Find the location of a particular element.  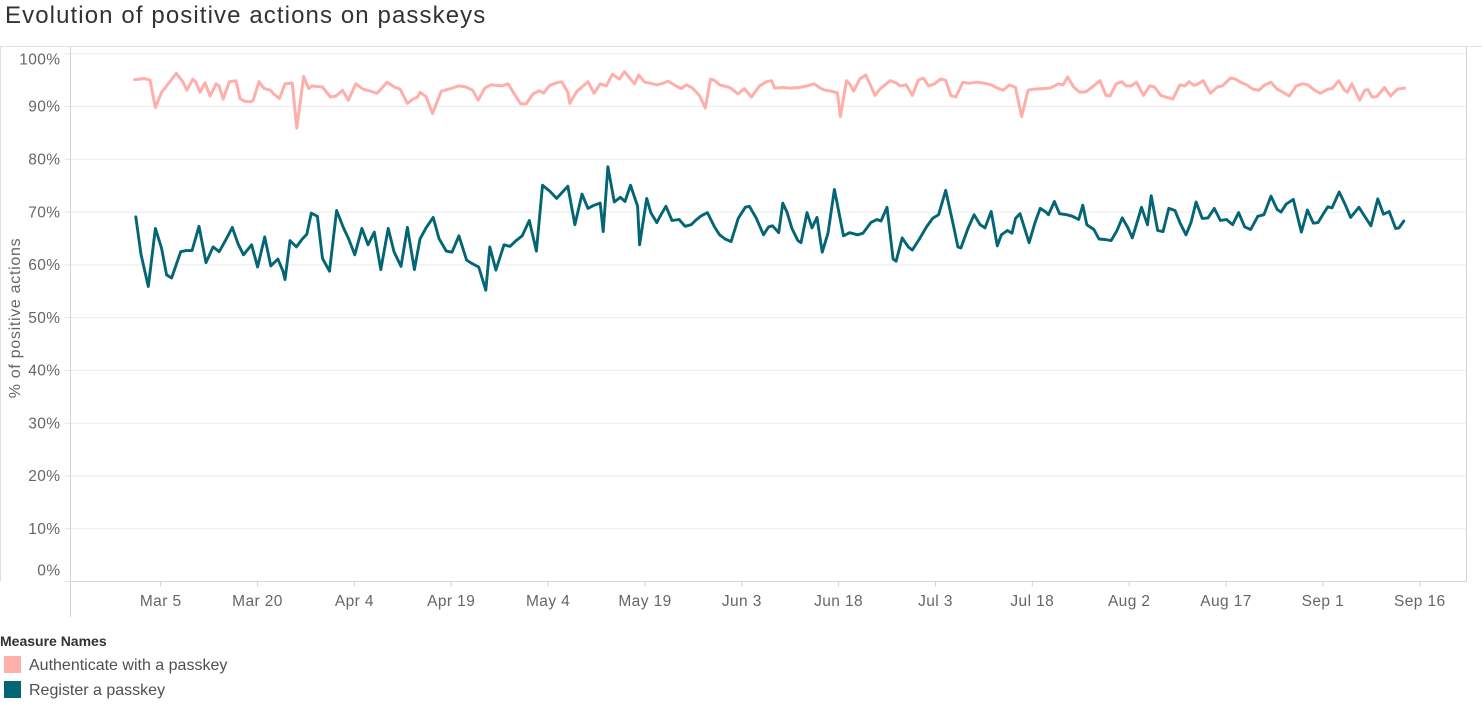

svg-text: Aug 17 is located at coordinates (1226, 601).